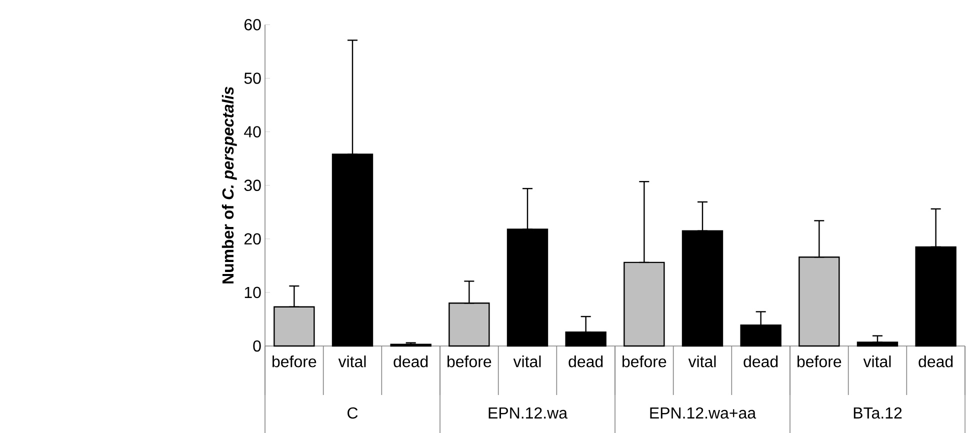 The height and width of the screenshot is (433, 968). What do you see at coordinates (703, 413) in the screenshot?
I see `text: EPN.12.wa+aa` at bounding box center [703, 413].